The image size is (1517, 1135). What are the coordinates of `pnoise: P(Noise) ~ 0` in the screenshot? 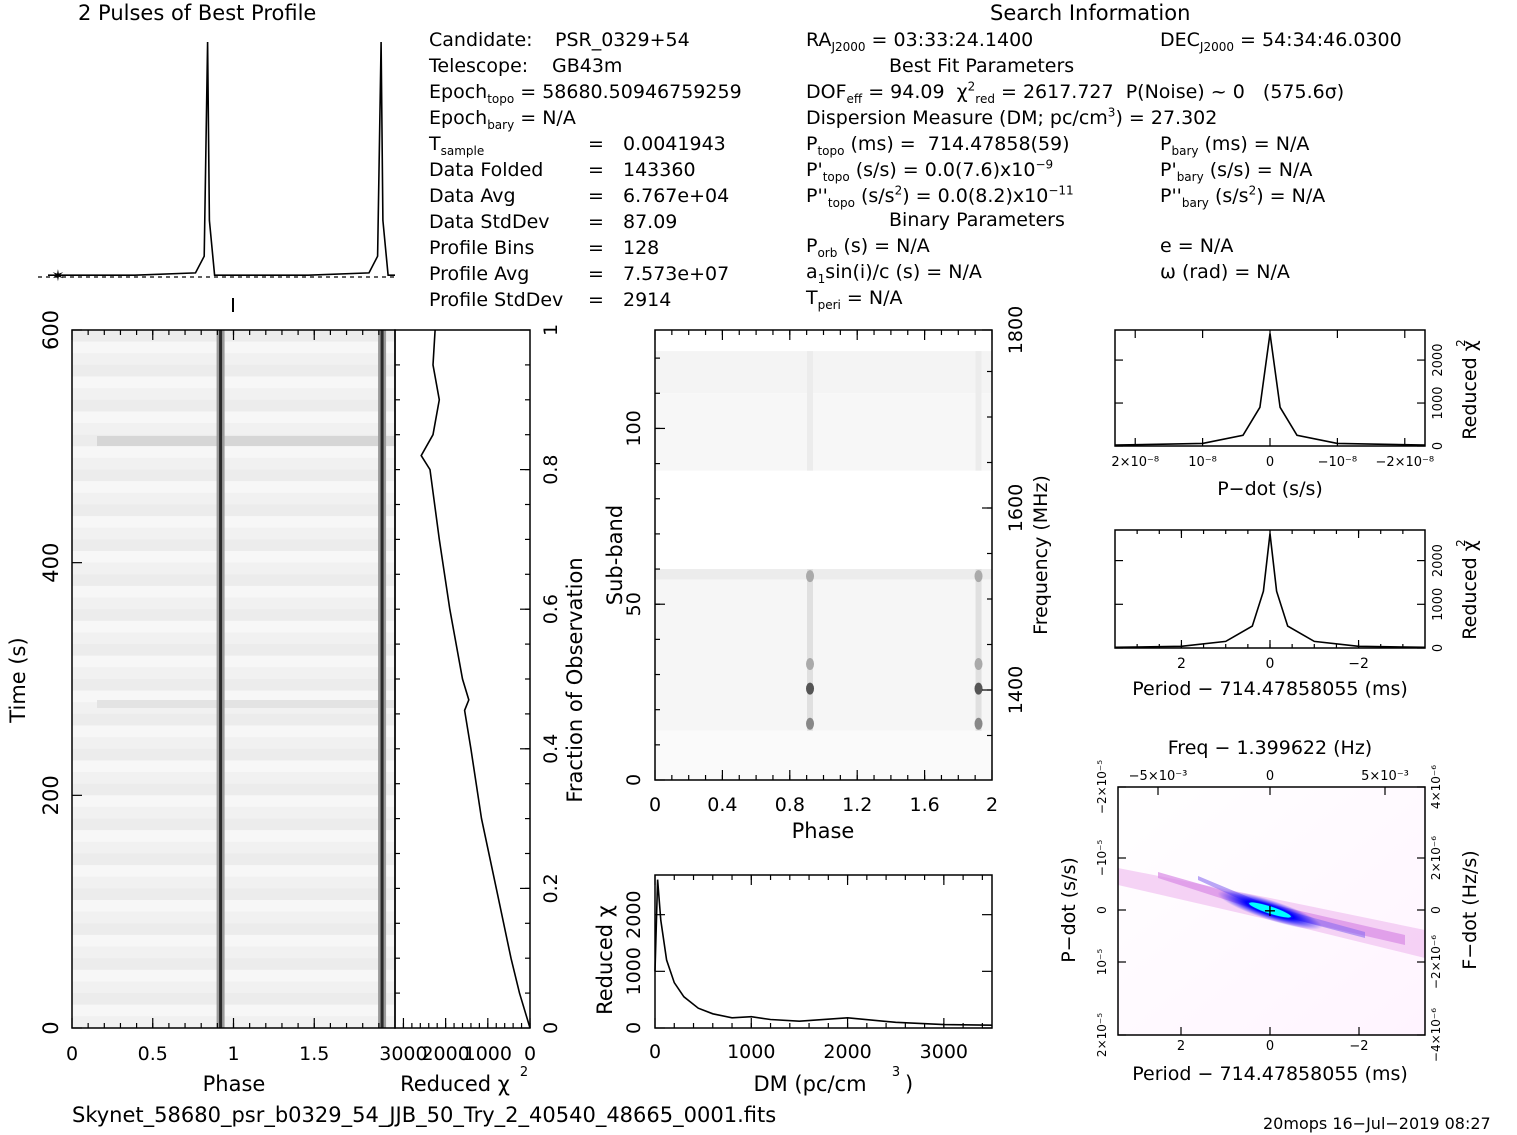 It's located at (1185, 92).